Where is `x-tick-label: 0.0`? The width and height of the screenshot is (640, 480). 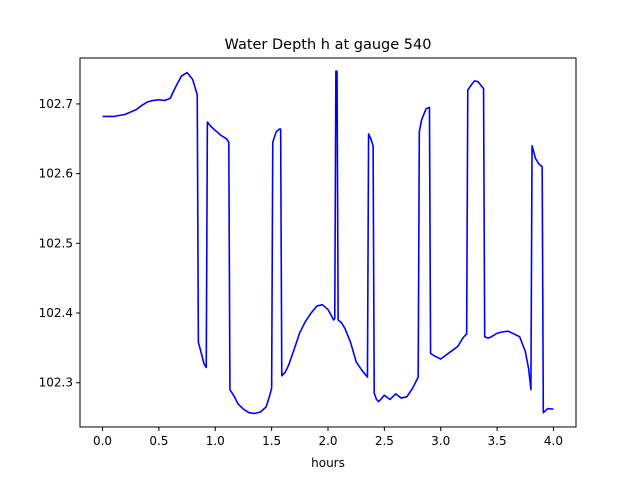
x-tick-label: 0.0 is located at coordinates (102, 441).